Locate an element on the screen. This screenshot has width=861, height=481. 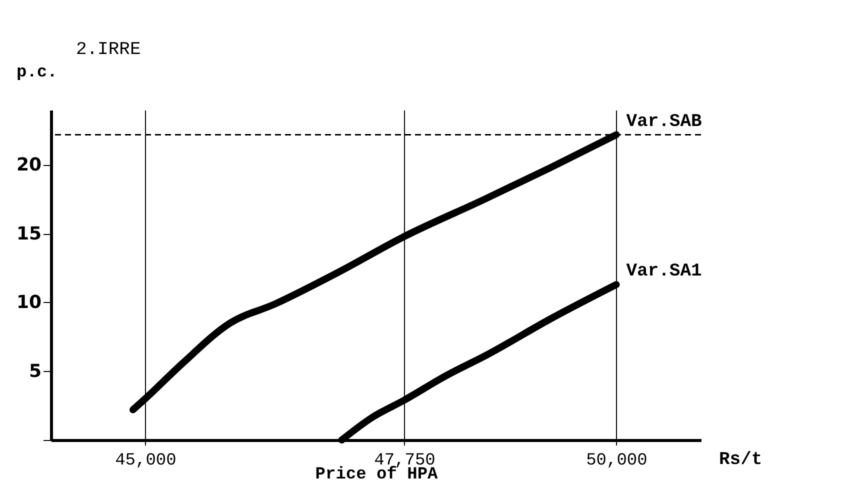
series-label: Var.SAB is located at coordinates (664, 122).